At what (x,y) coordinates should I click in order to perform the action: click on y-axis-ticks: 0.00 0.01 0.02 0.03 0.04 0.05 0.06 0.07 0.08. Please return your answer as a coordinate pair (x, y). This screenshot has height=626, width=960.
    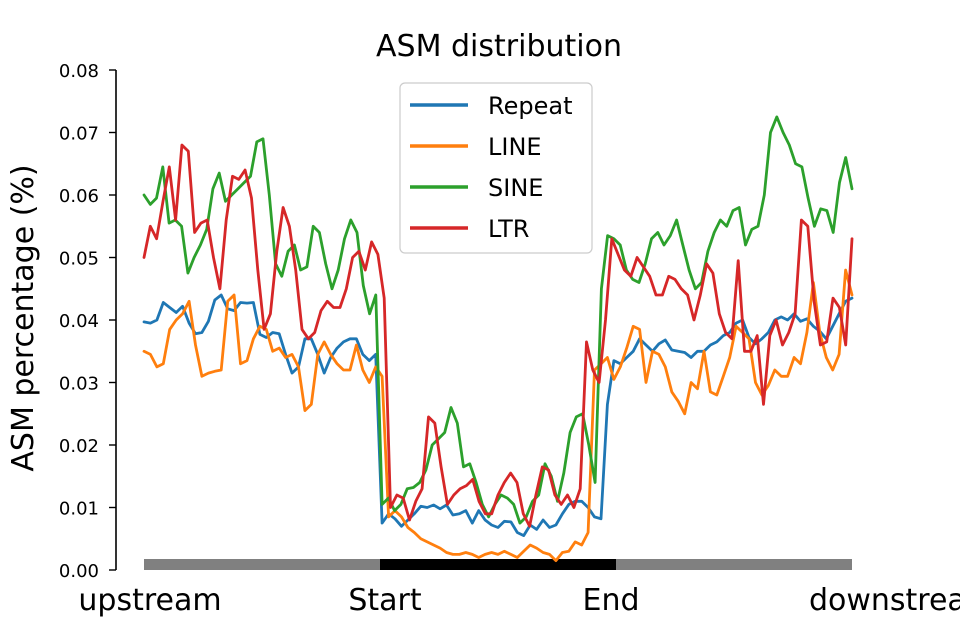
    Looking at the image, I should click on (87, 321).